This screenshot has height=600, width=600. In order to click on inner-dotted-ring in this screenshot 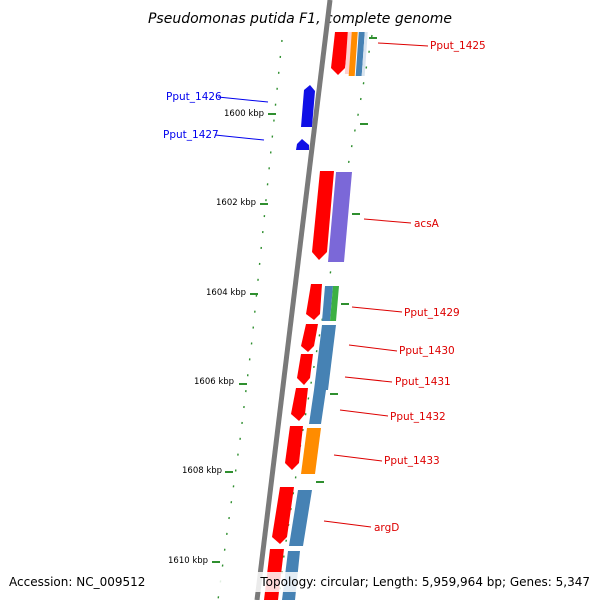, I will do `click(250, 319)`.